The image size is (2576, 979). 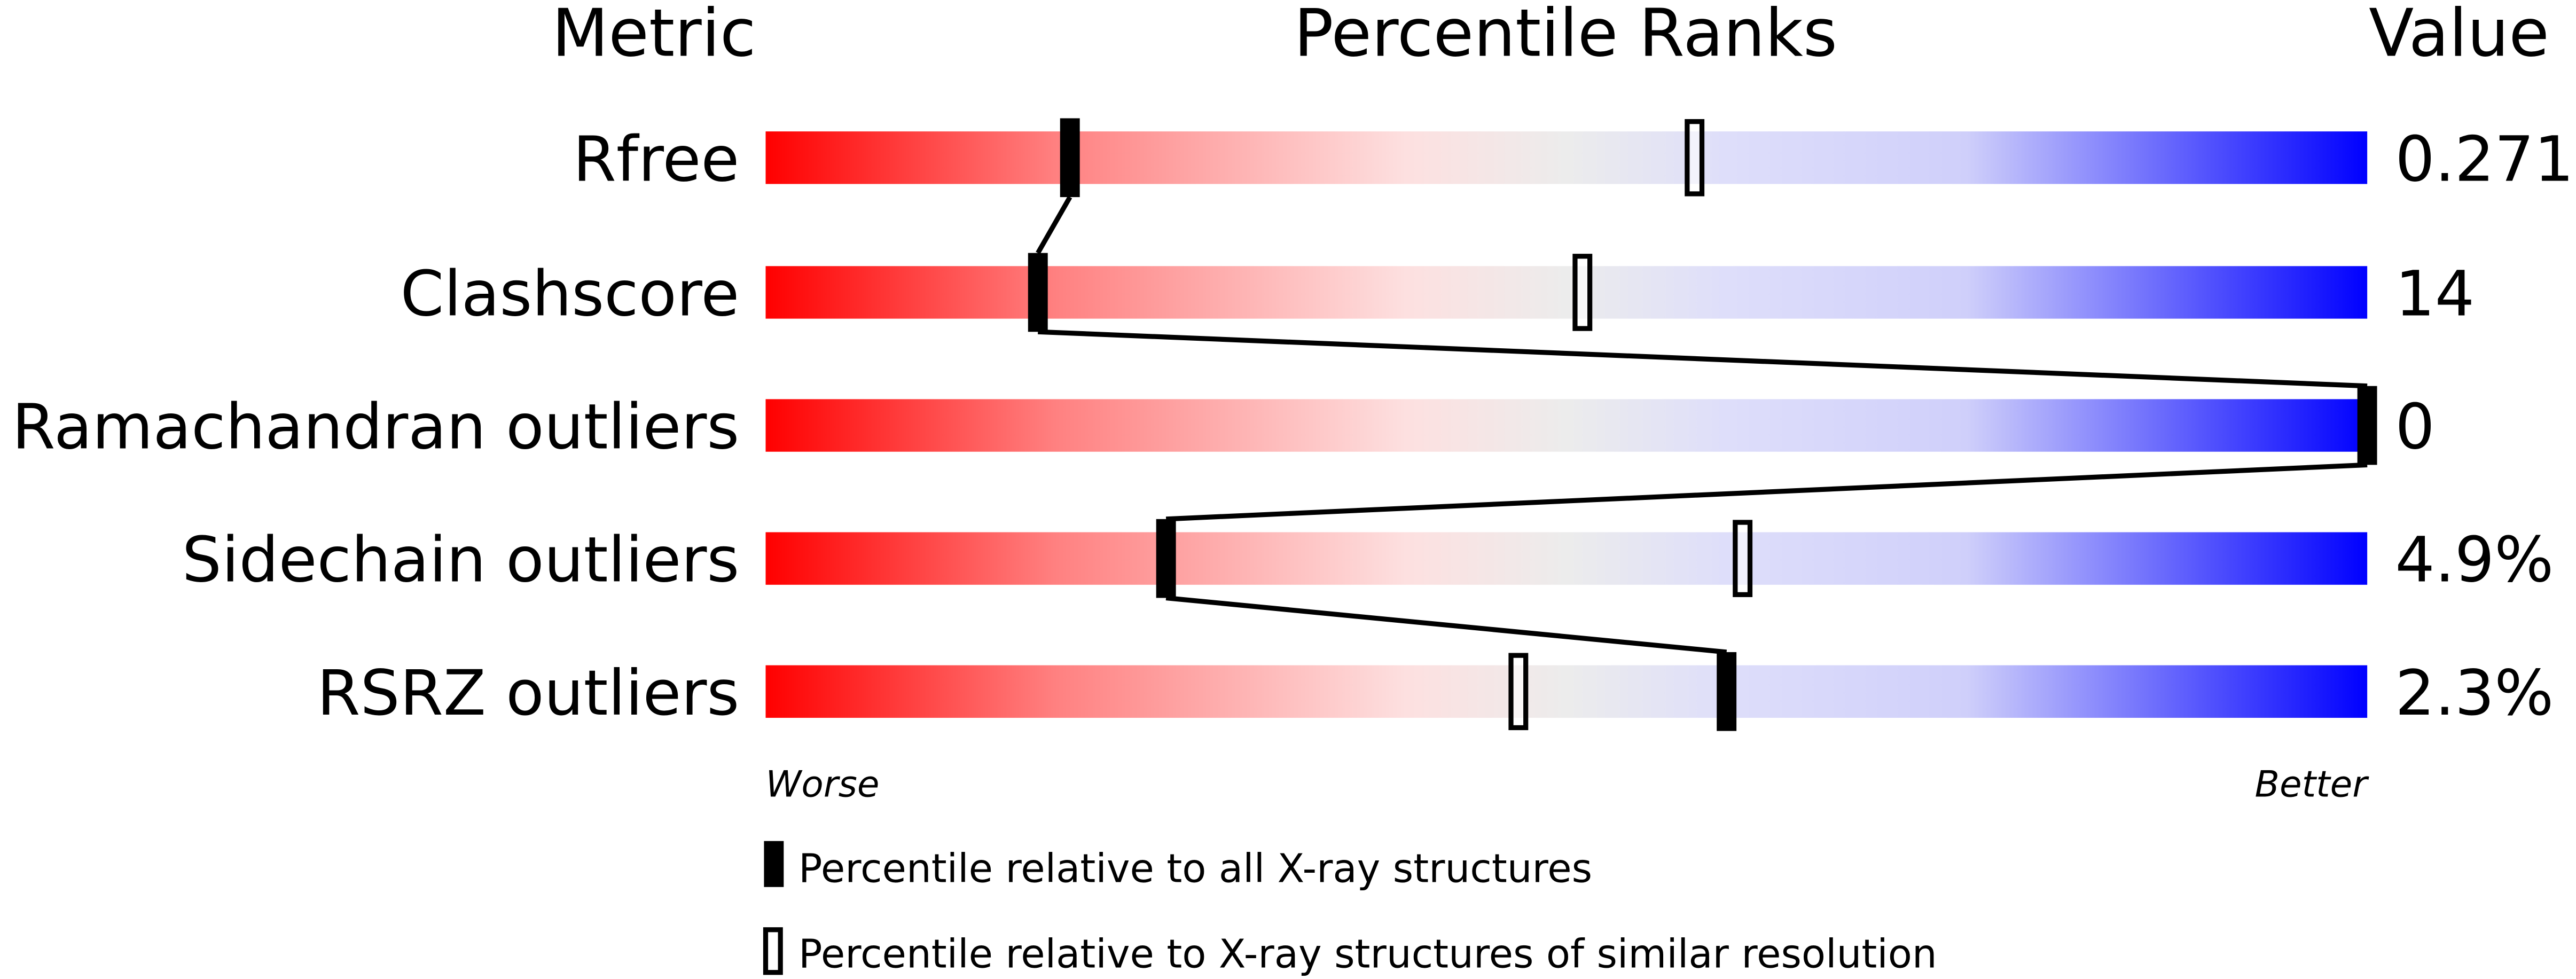 What do you see at coordinates (2414, 427) in the screenshot?
I see `metric-value: 0` at bounding box center [2414, 427].